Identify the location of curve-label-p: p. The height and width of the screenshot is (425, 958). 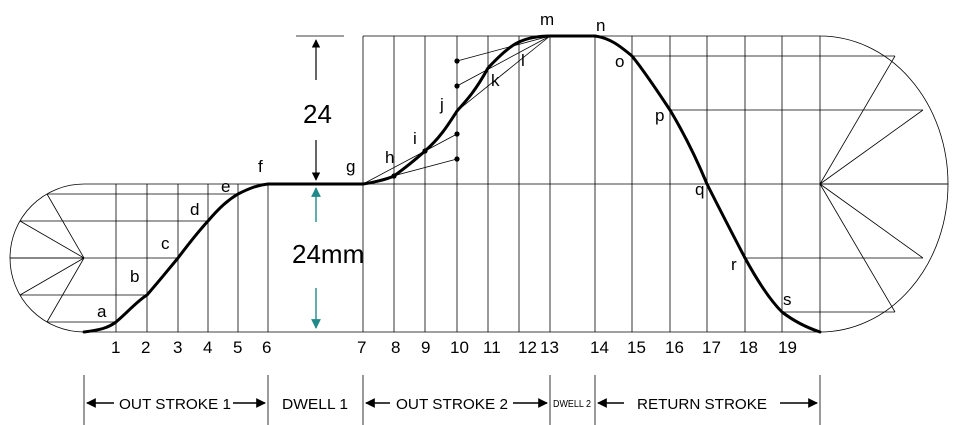
(659, 115).